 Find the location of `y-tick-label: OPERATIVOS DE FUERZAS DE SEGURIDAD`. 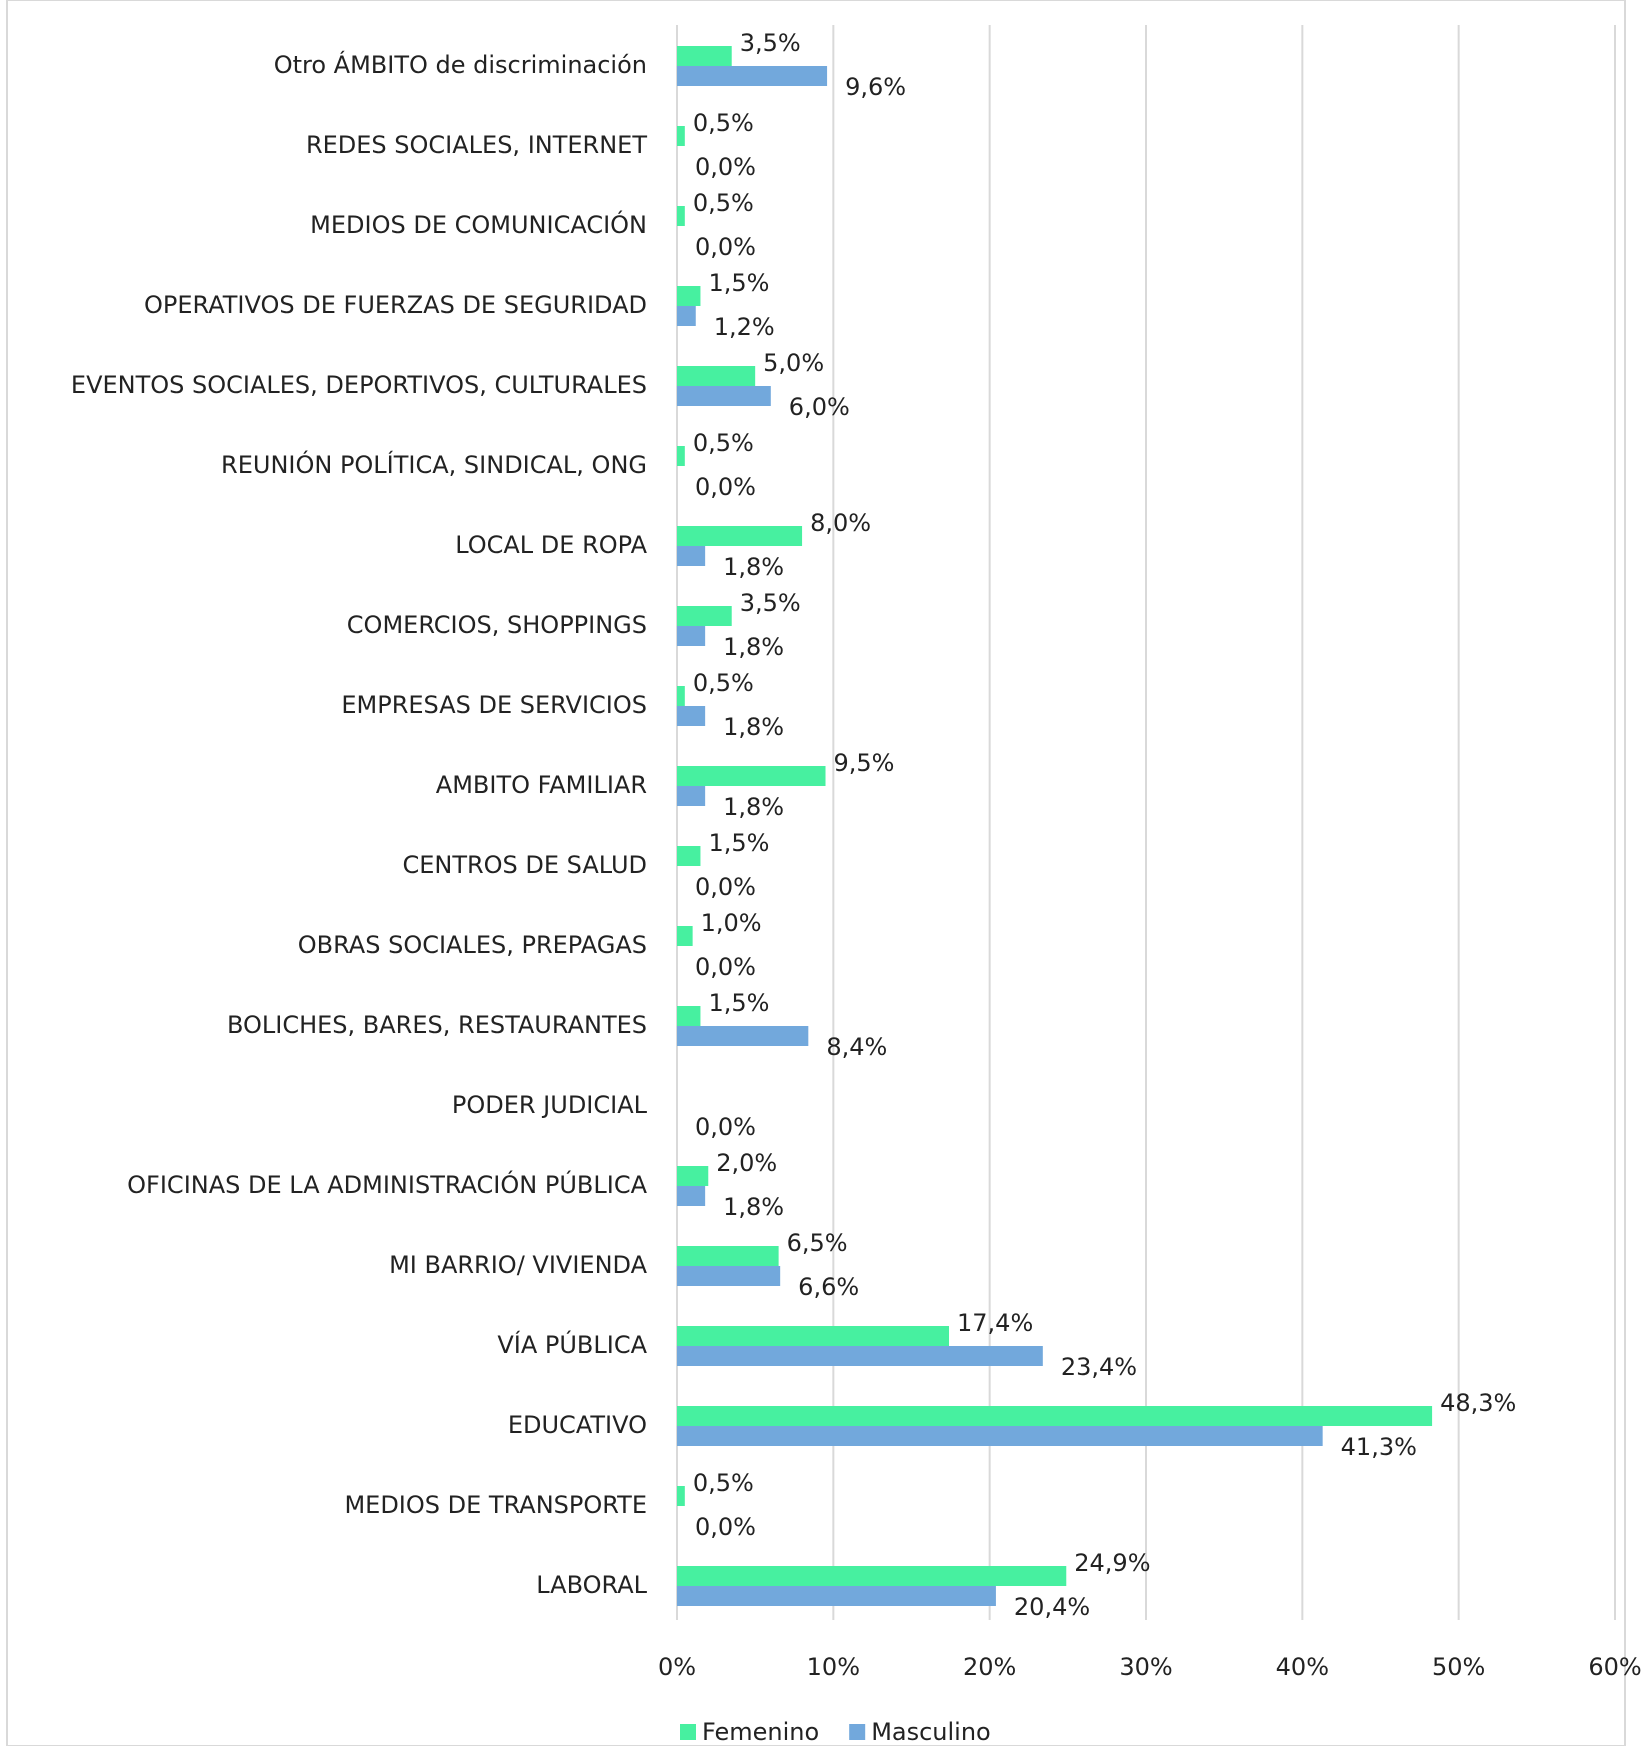

y-tick-label: OPERATIVOS DE FUERZAS DE SEGURIDAD is located at coordinates (395, 305).